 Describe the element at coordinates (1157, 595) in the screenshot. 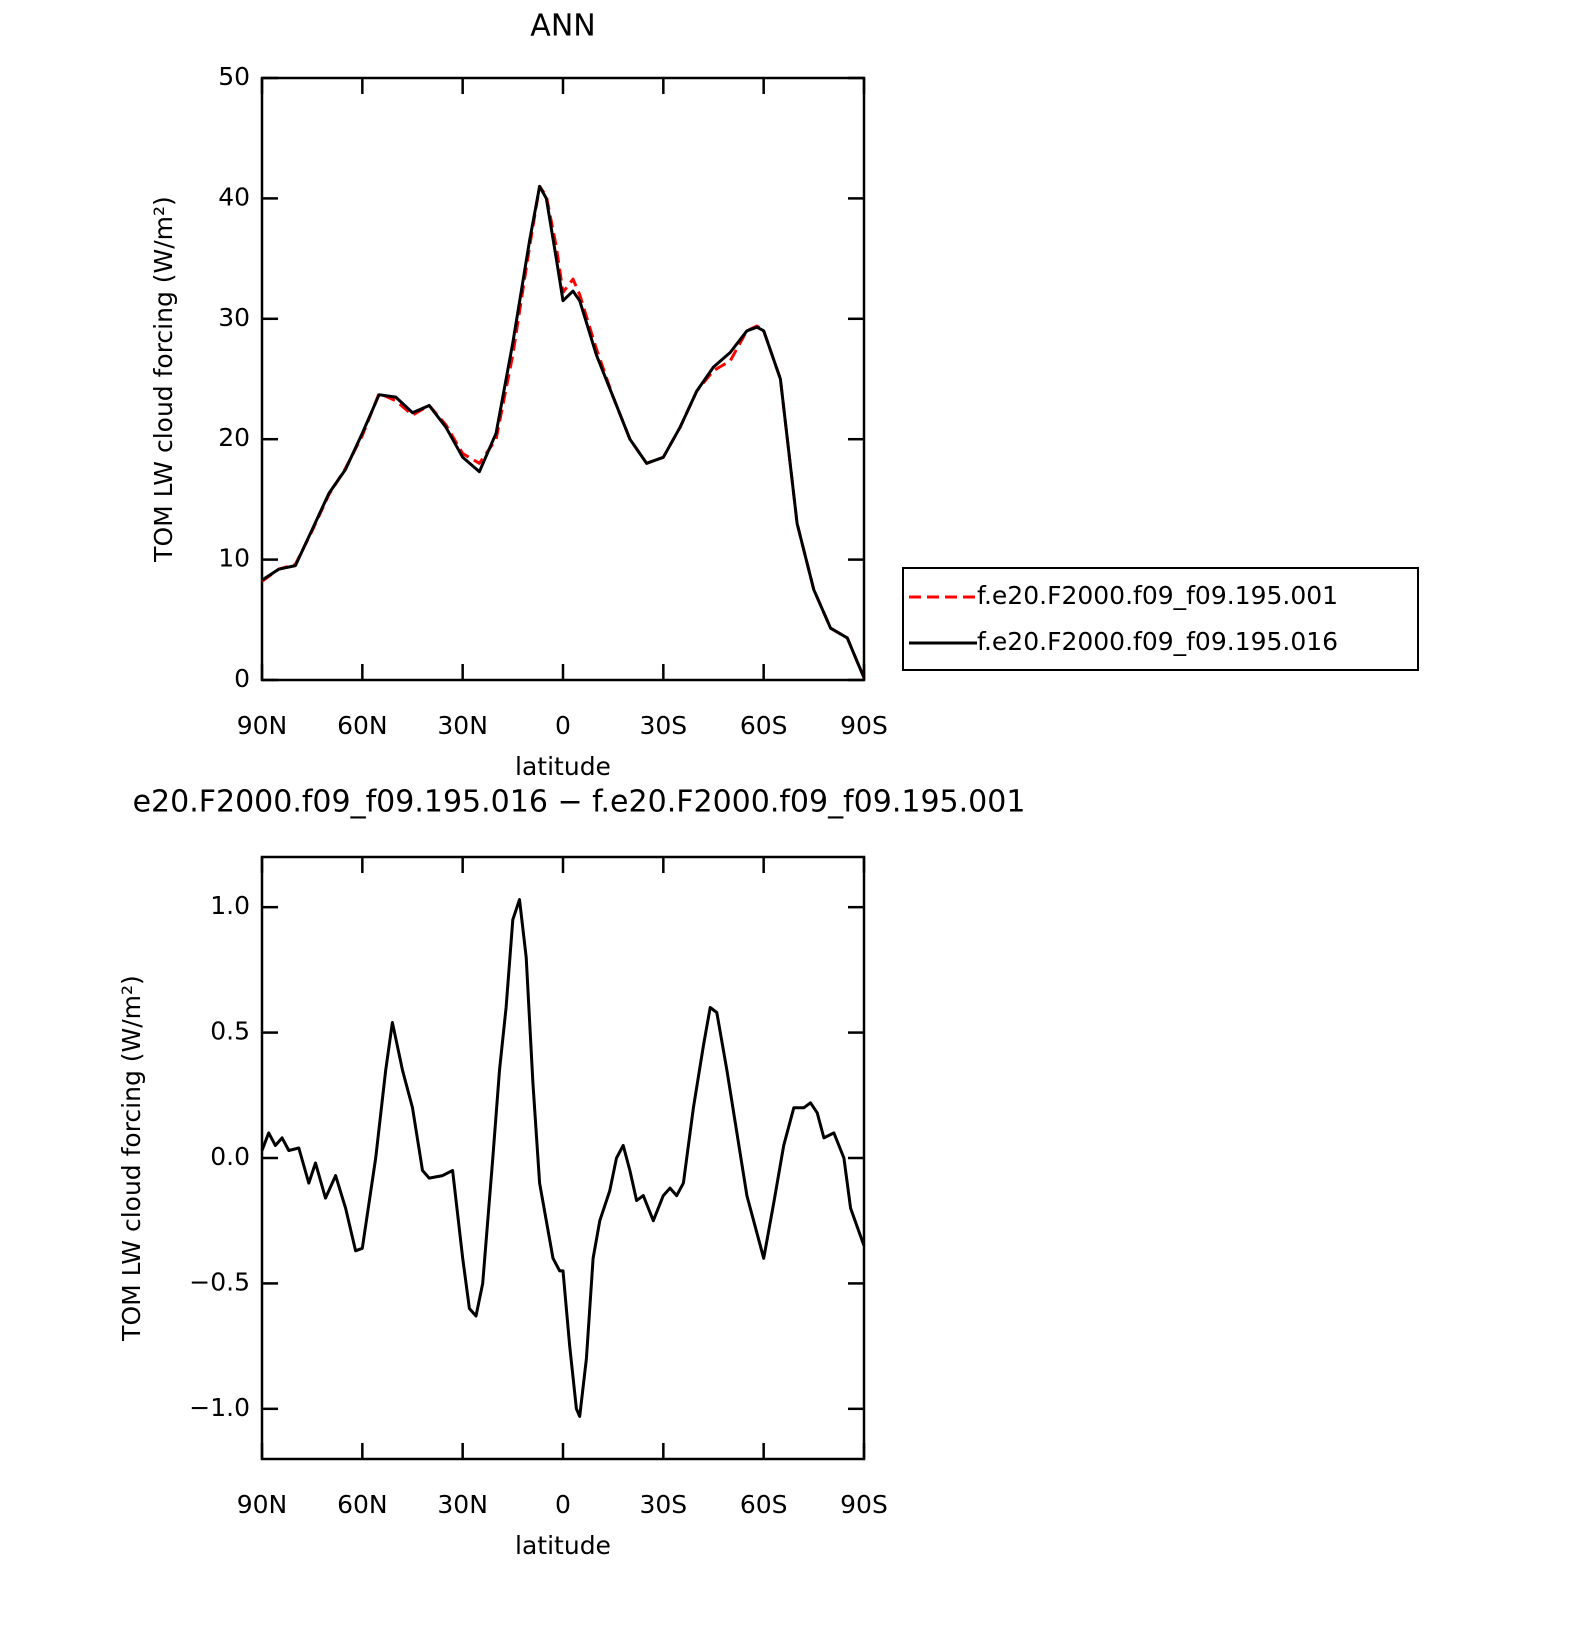

I see `legend-label: f.e20.F2000.f09_f09.195.001` at that location.